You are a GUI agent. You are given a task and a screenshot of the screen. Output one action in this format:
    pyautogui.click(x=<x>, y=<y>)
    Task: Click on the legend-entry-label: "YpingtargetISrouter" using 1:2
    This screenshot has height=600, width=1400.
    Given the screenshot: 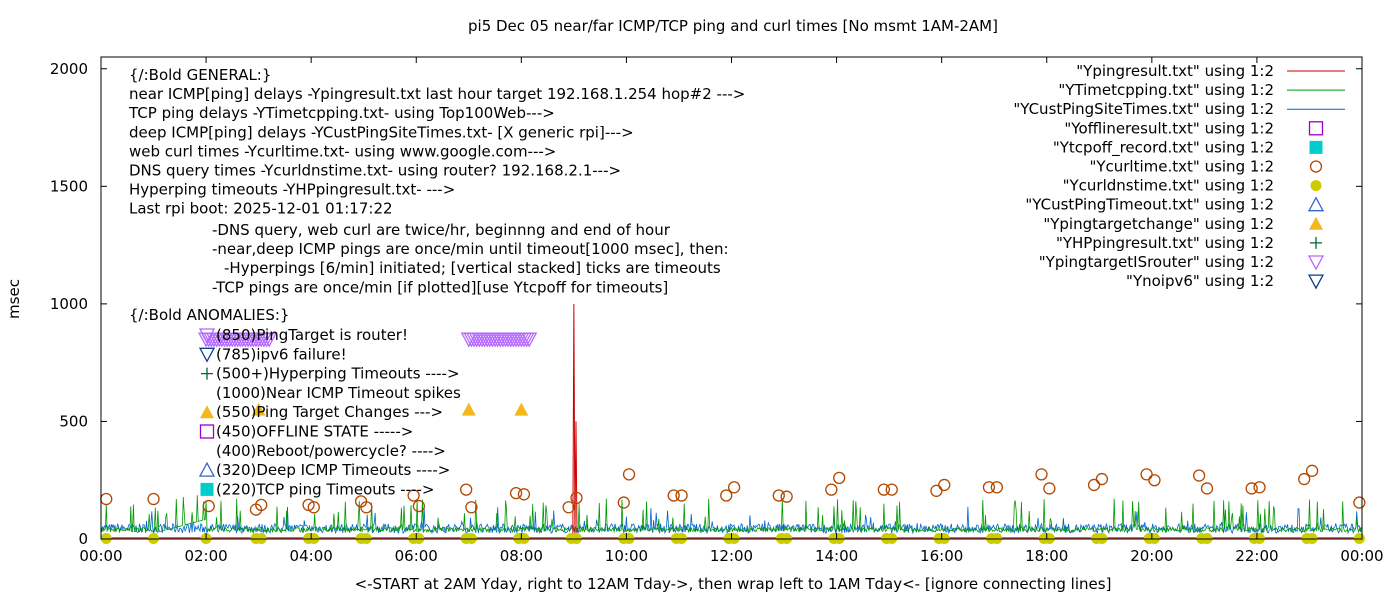 What is the action you would take?
    pyautogui.click(x=1156, y=262)
    